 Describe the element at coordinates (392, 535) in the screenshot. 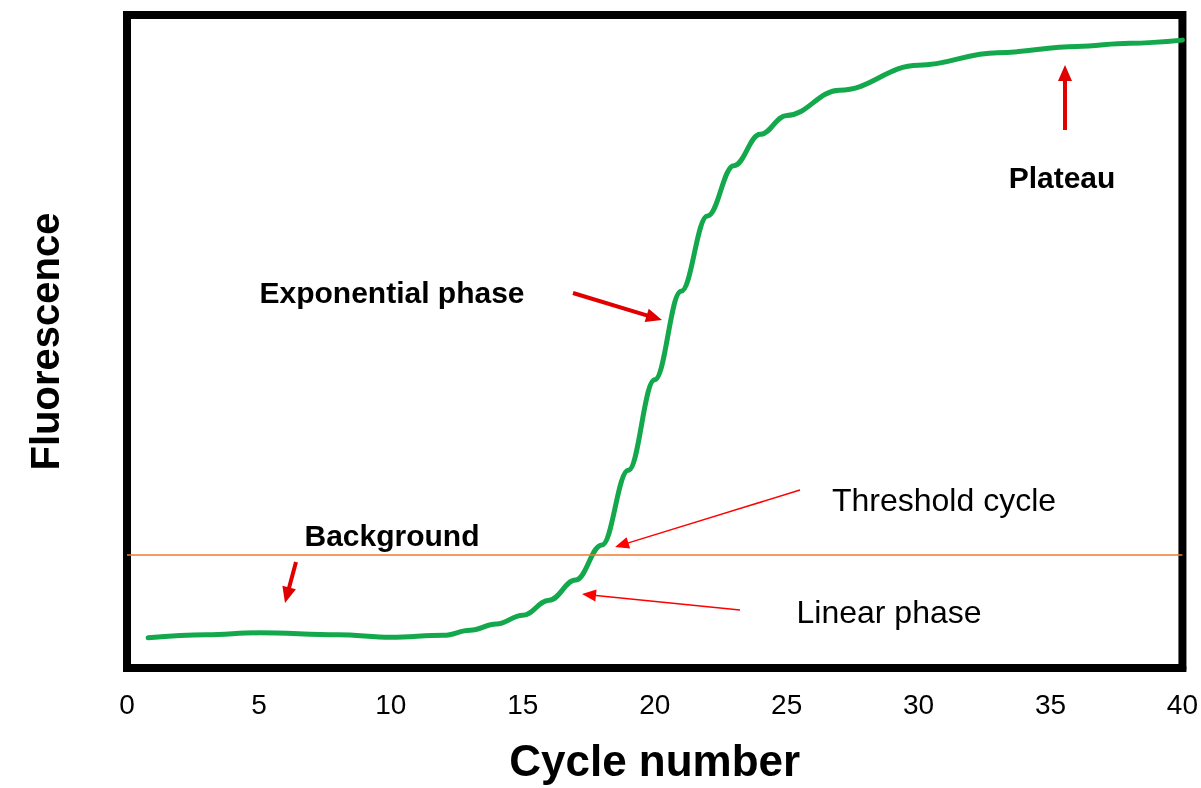

I see `annotation: Background` at that location.